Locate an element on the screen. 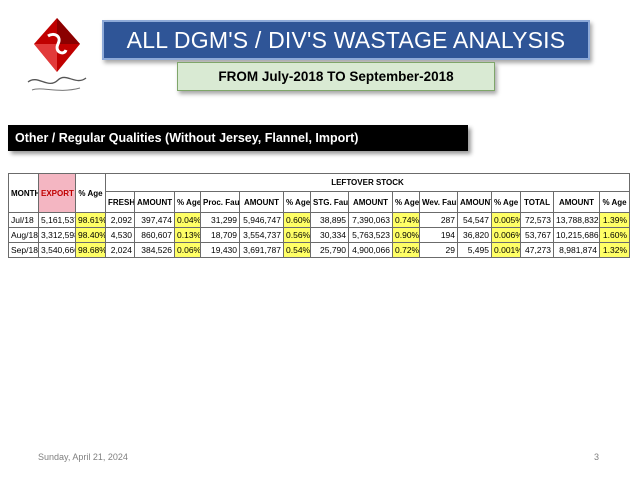 The image size is (638, 478). table-cell: 4,900,066 is located at coordinates (370, 250).